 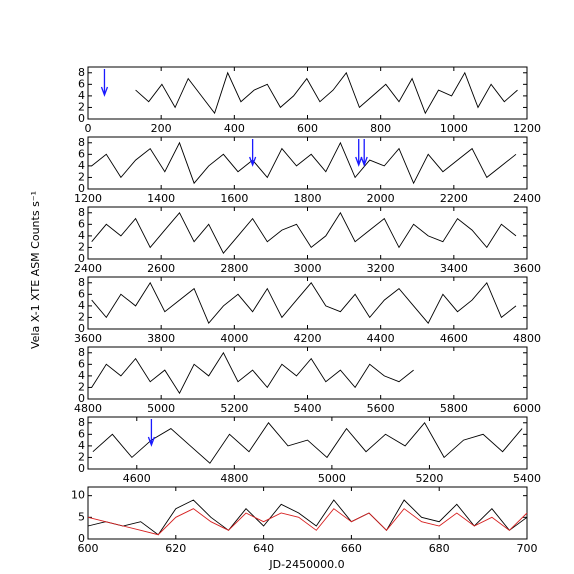 I want to click on x-tick-label: 660, so click(x=351, y=548).